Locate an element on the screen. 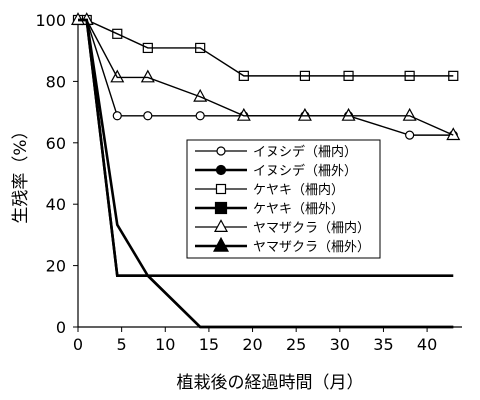  y-tick-label: 40 is located at coordinates (56, 204).